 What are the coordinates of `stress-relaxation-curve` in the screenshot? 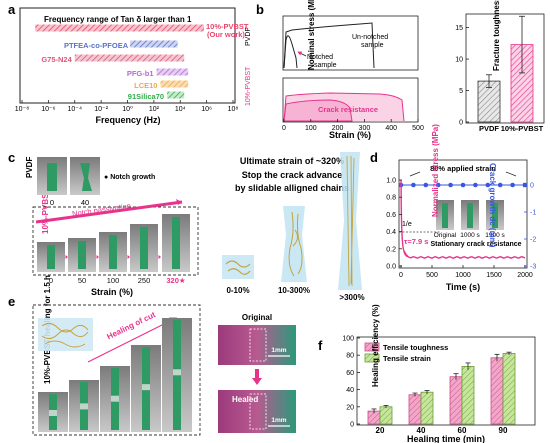 It's located at (463, 219).